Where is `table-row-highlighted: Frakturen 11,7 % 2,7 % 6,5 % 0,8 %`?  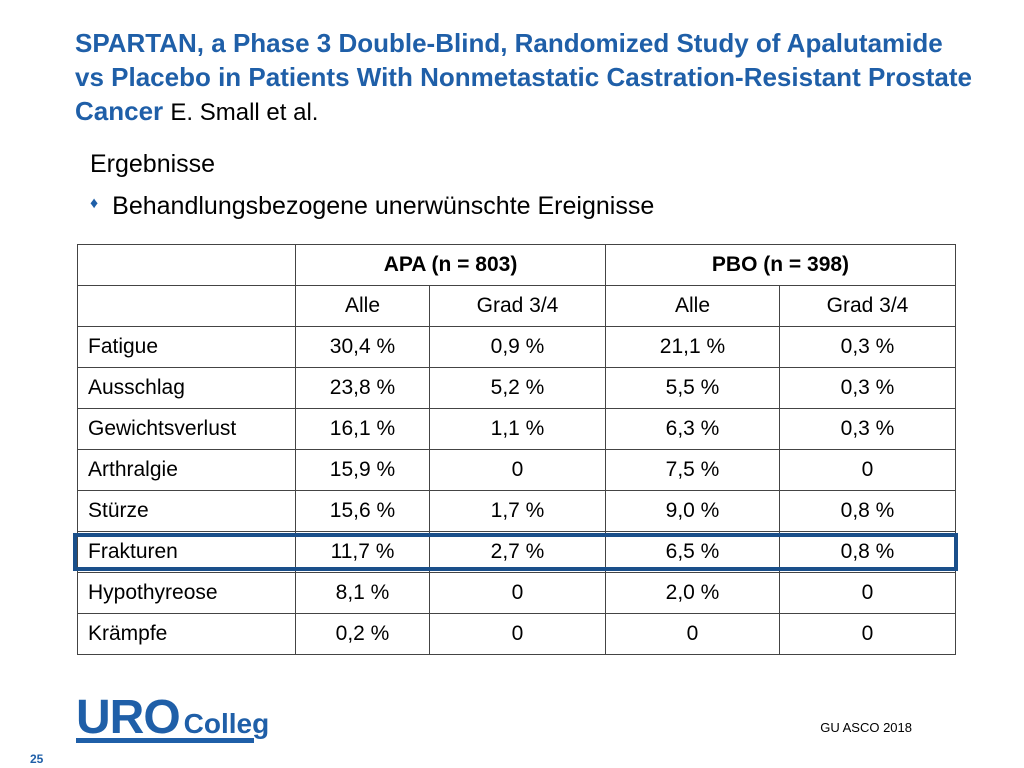
table-row-highlighted: Frakturen 11,7 % 2,7 % 6,5 % 0,8 % is located at coordinates (516, 552).